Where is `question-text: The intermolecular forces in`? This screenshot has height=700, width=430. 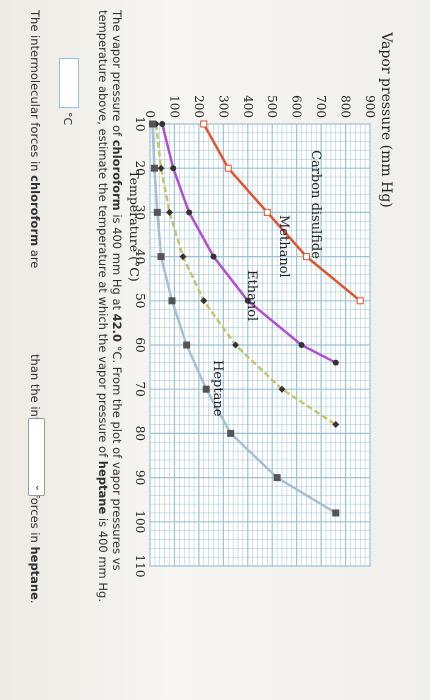
question-text: The intermolecular forces in is located at coordinates (35, 93).